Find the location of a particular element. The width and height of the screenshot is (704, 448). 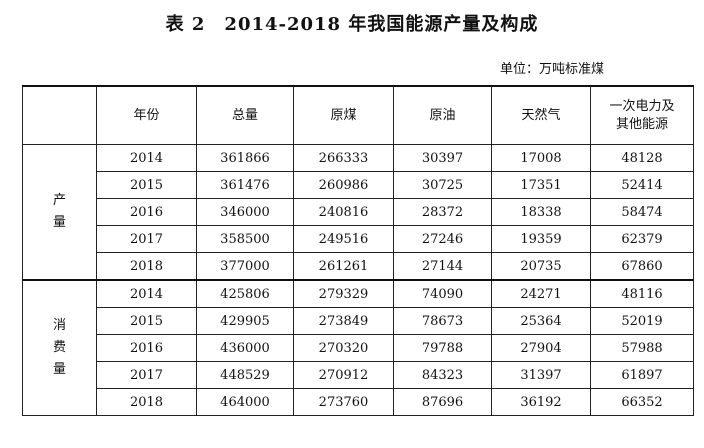

cell-primary-power: 61897 is located at coordinates (642, 375).